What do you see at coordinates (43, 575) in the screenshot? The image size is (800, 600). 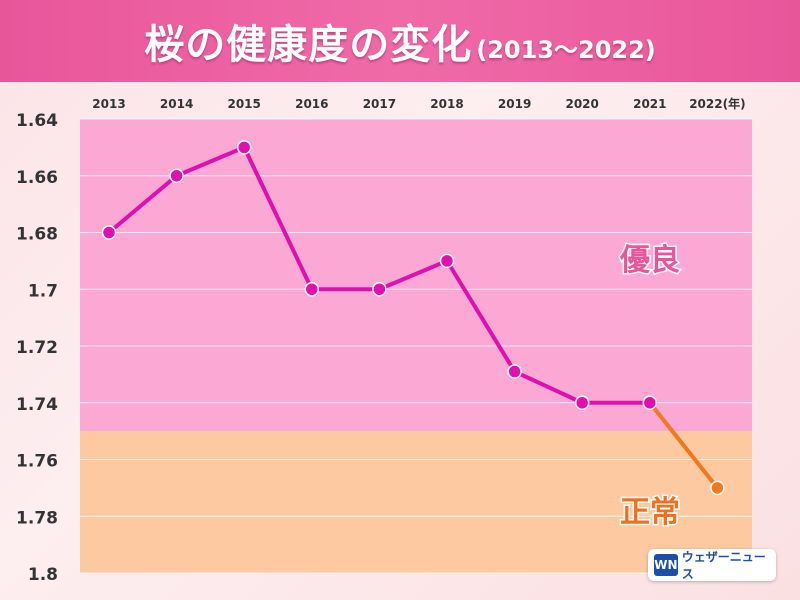 I see `y-tick-label: 1.8` at bounding box center [43, 575].